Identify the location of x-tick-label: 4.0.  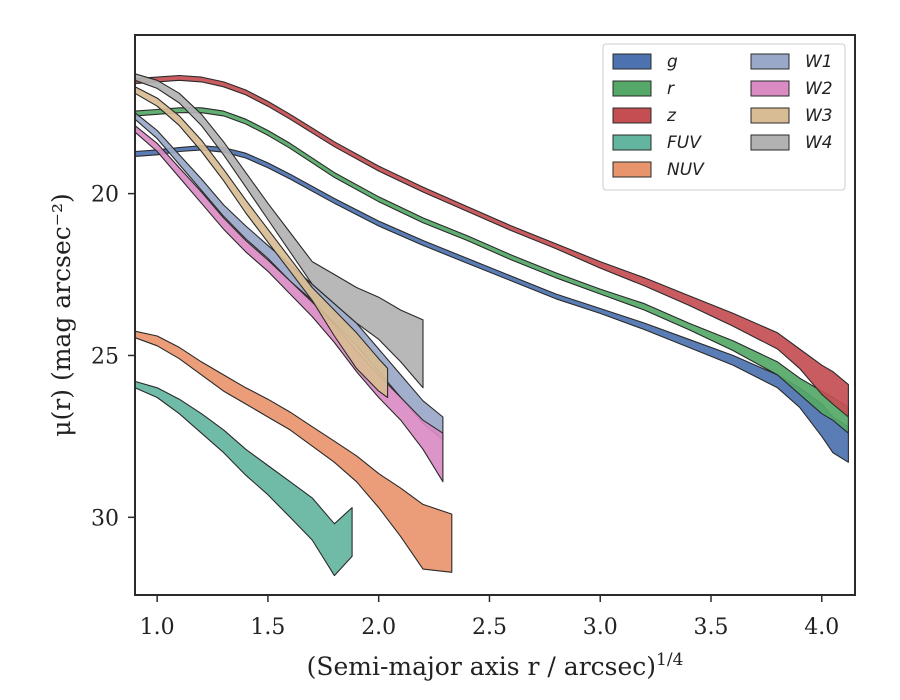
(821, 627).